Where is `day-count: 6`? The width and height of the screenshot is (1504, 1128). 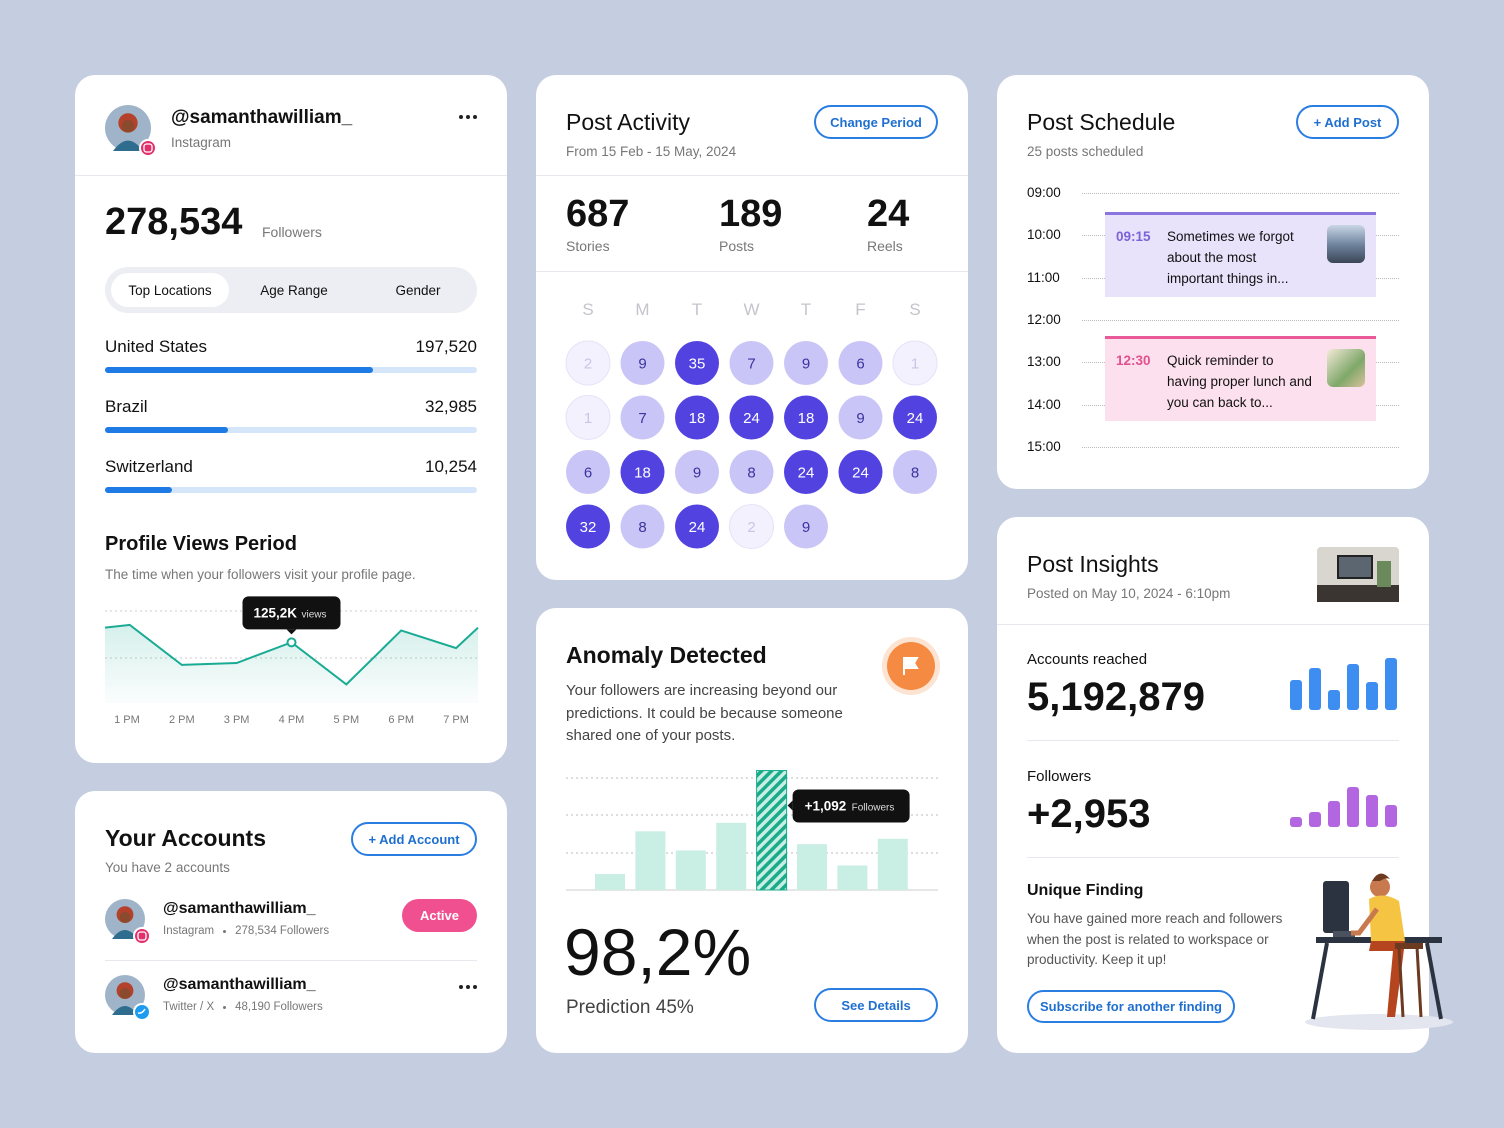 day-count: 6 is located at coordinates (860, 364).